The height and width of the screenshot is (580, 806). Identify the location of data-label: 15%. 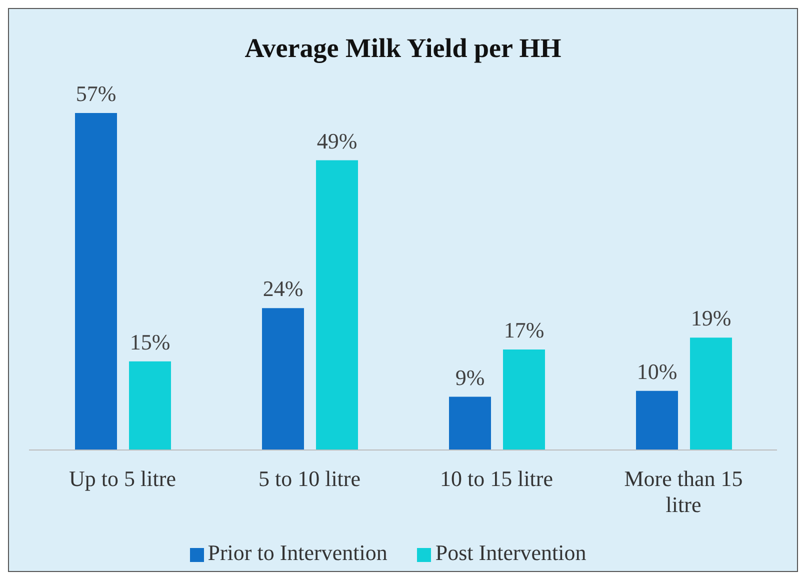
(150, 341).